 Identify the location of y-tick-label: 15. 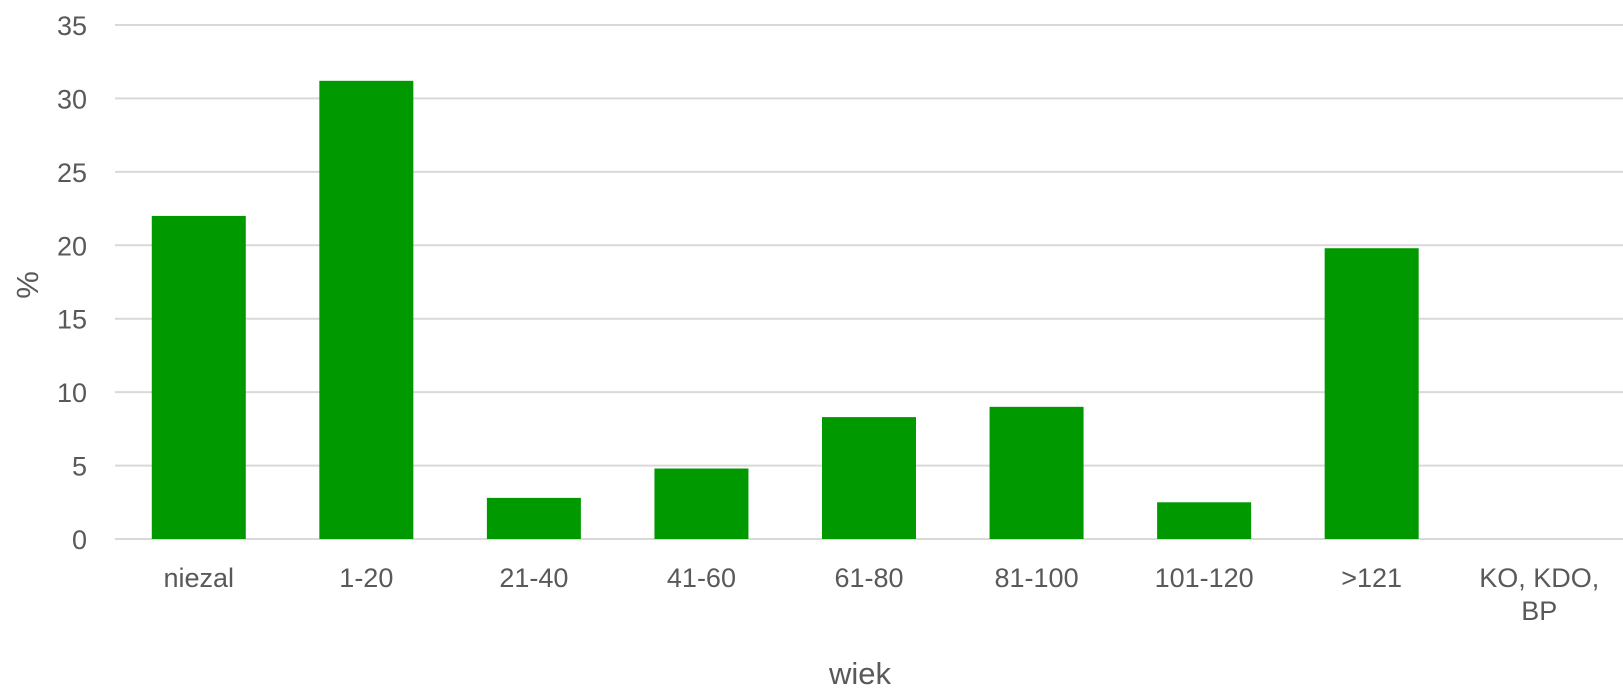
(72, 320).